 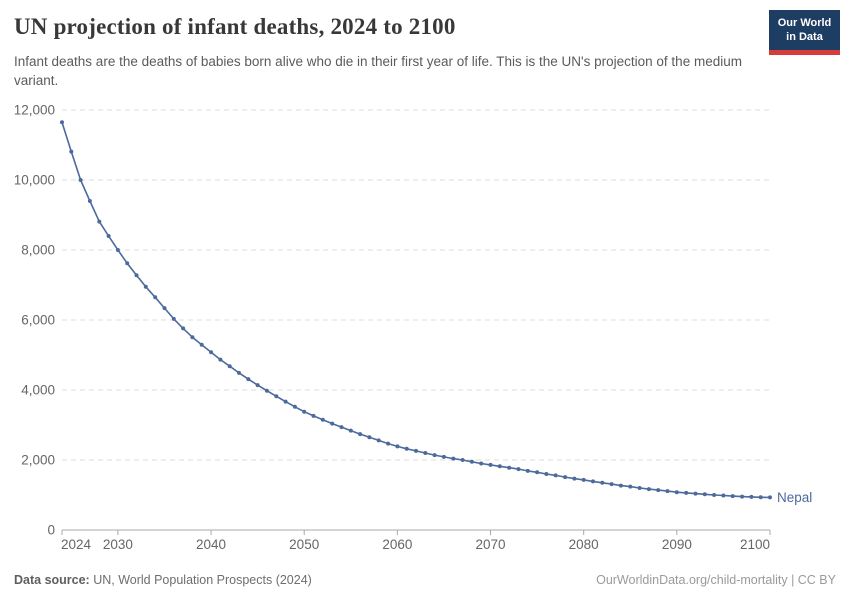 I want to click on x-axis-tick-label: 2024, so click(x=76, y=544).